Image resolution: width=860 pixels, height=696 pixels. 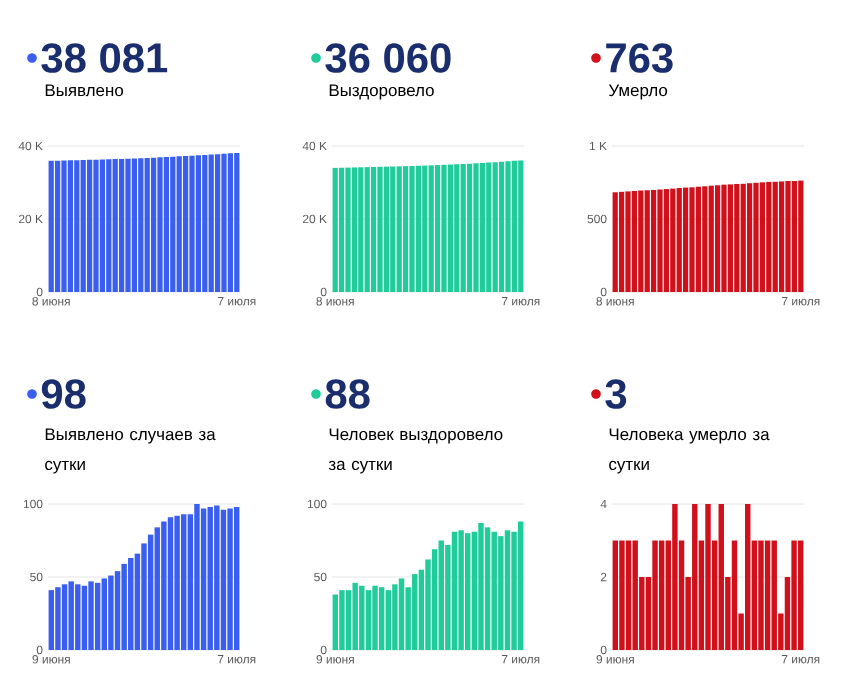 What do you see at coordinates (639, 58) in the screenshot?
I see `chart-title: 763` at bounding box center [639, 58].